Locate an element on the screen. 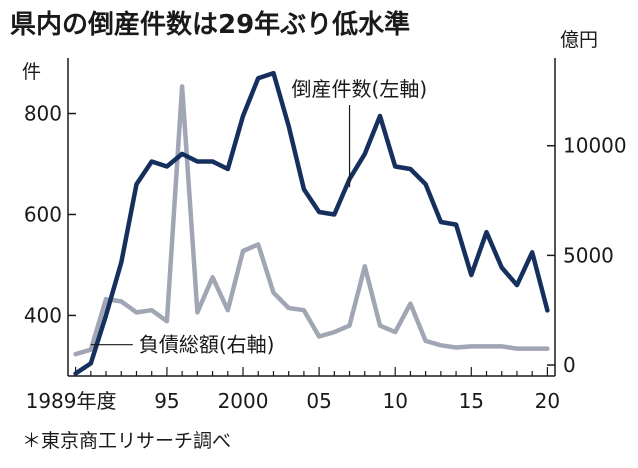 The height and width of the screenshot is (468, 638). annotation-bankruptcy: 倒産件数(左軸) is located at coordinates (360, 89).